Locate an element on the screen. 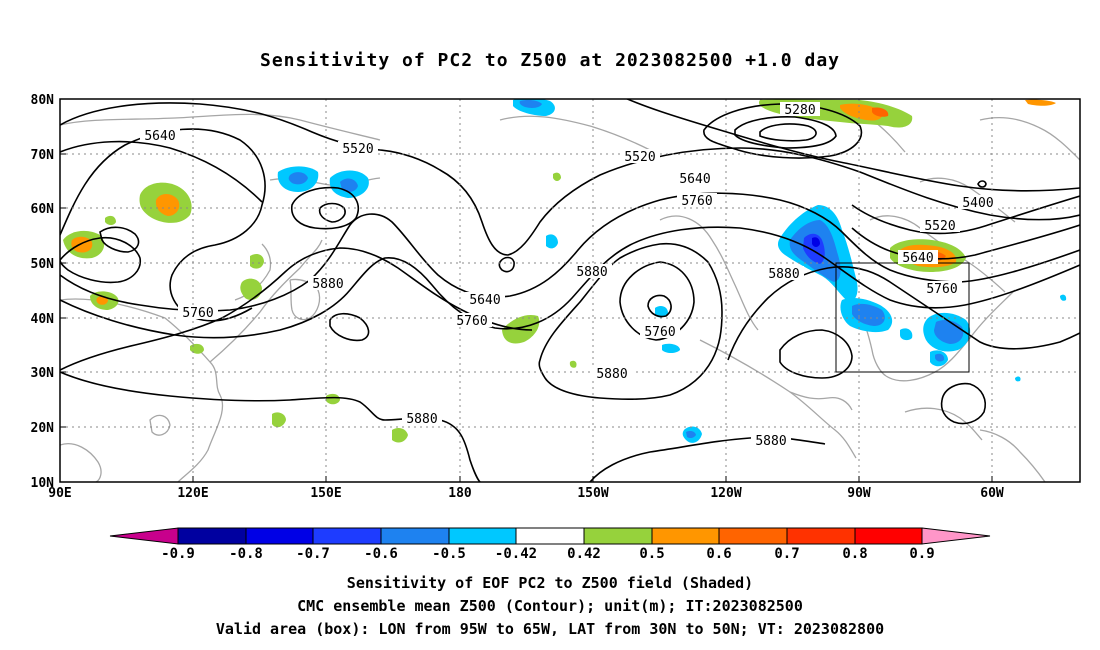 The width and height of the screenshot is (1100, 650). lat-tick-label: 80N is located at coordinates (43, 100).